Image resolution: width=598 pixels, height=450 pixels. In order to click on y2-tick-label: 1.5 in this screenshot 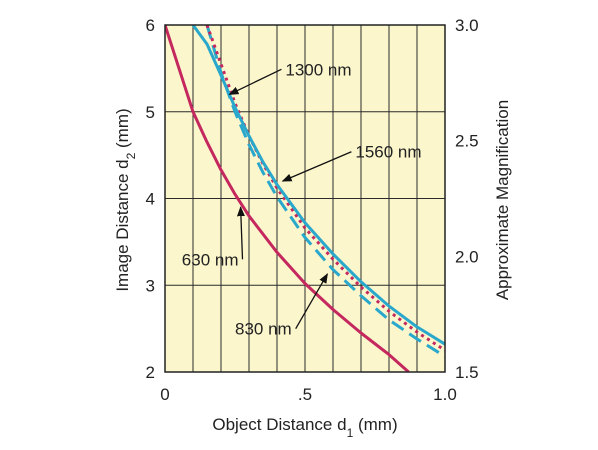, I will do `click(467, 372)`.